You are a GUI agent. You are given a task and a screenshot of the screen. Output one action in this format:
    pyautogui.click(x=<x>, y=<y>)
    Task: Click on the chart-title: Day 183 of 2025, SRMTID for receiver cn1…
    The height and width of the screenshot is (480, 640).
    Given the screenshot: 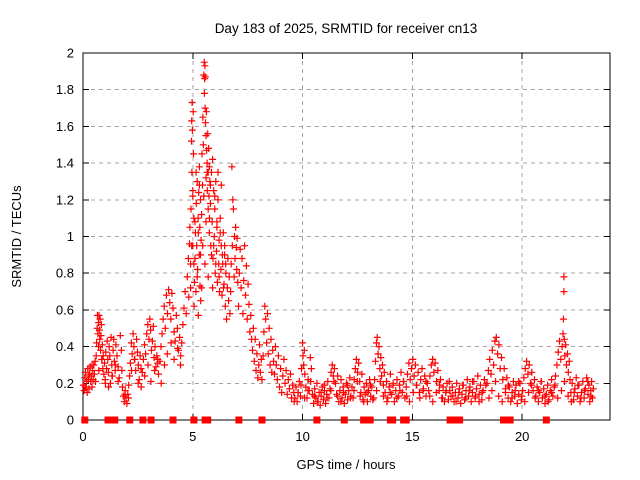 What is the action you would take?
    pyautogui.click(x=346, y=28)
    